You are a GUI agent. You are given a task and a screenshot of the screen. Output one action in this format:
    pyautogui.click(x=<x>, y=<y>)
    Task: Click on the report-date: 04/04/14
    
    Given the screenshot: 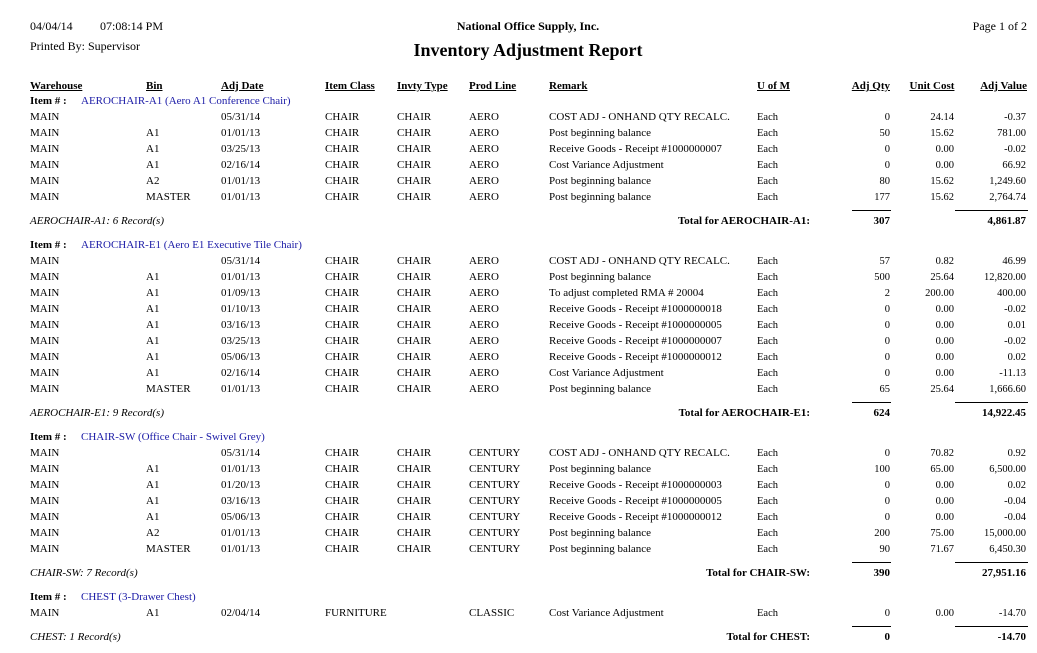 What is the action you would take?
    pyautogui.click(x=51, y=26)
    